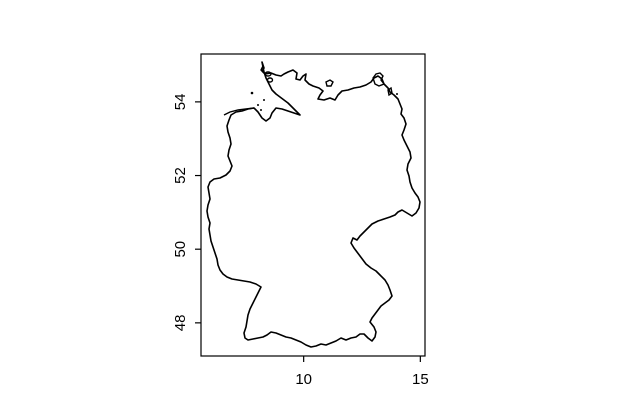  Describe the element at coordinates (379, 79) in the screenshot. I see `ruegen-island` at that location.